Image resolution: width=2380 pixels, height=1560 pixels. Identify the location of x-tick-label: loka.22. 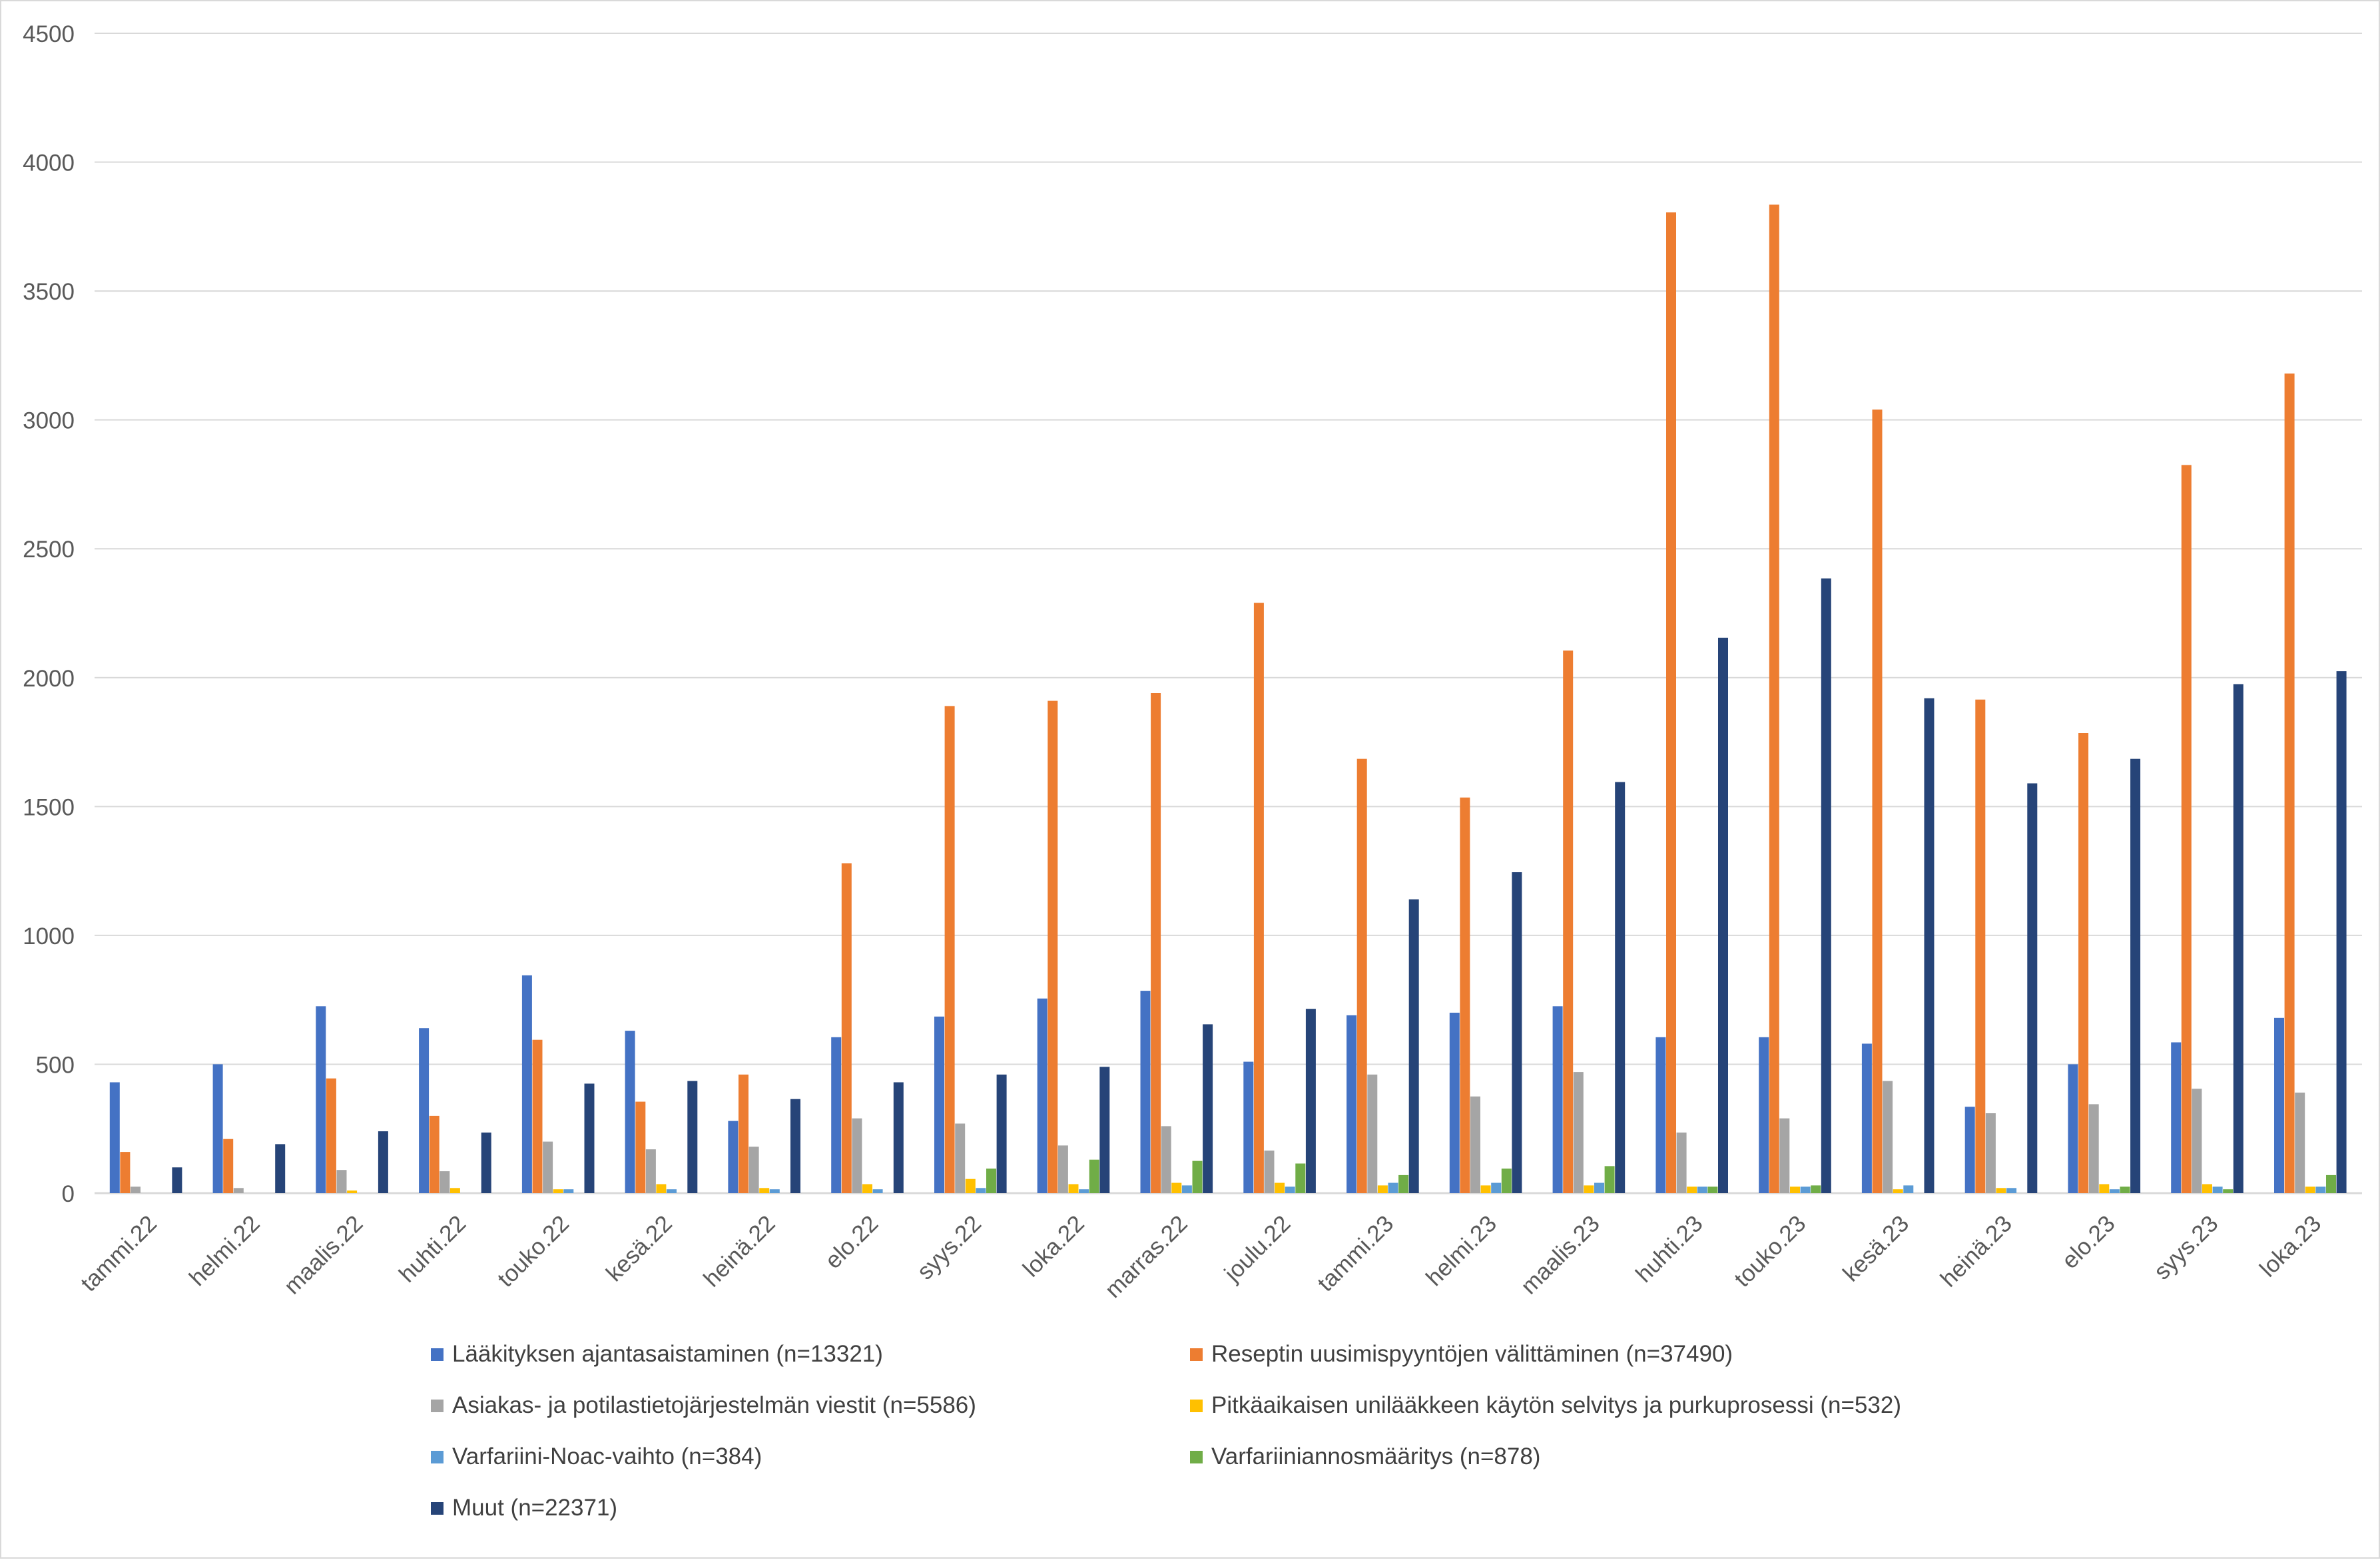
(1053, 1246).